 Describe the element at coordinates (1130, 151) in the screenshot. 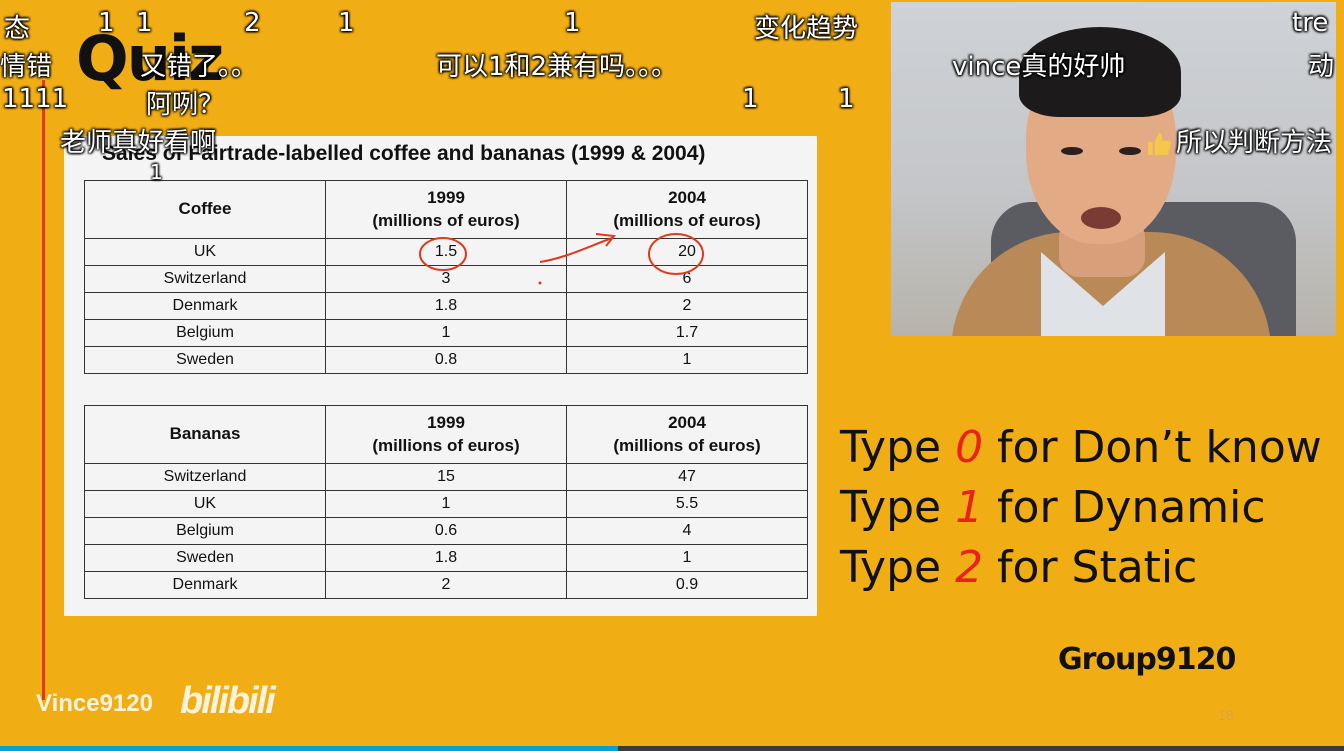

I see `right-eye-shape` at that location.